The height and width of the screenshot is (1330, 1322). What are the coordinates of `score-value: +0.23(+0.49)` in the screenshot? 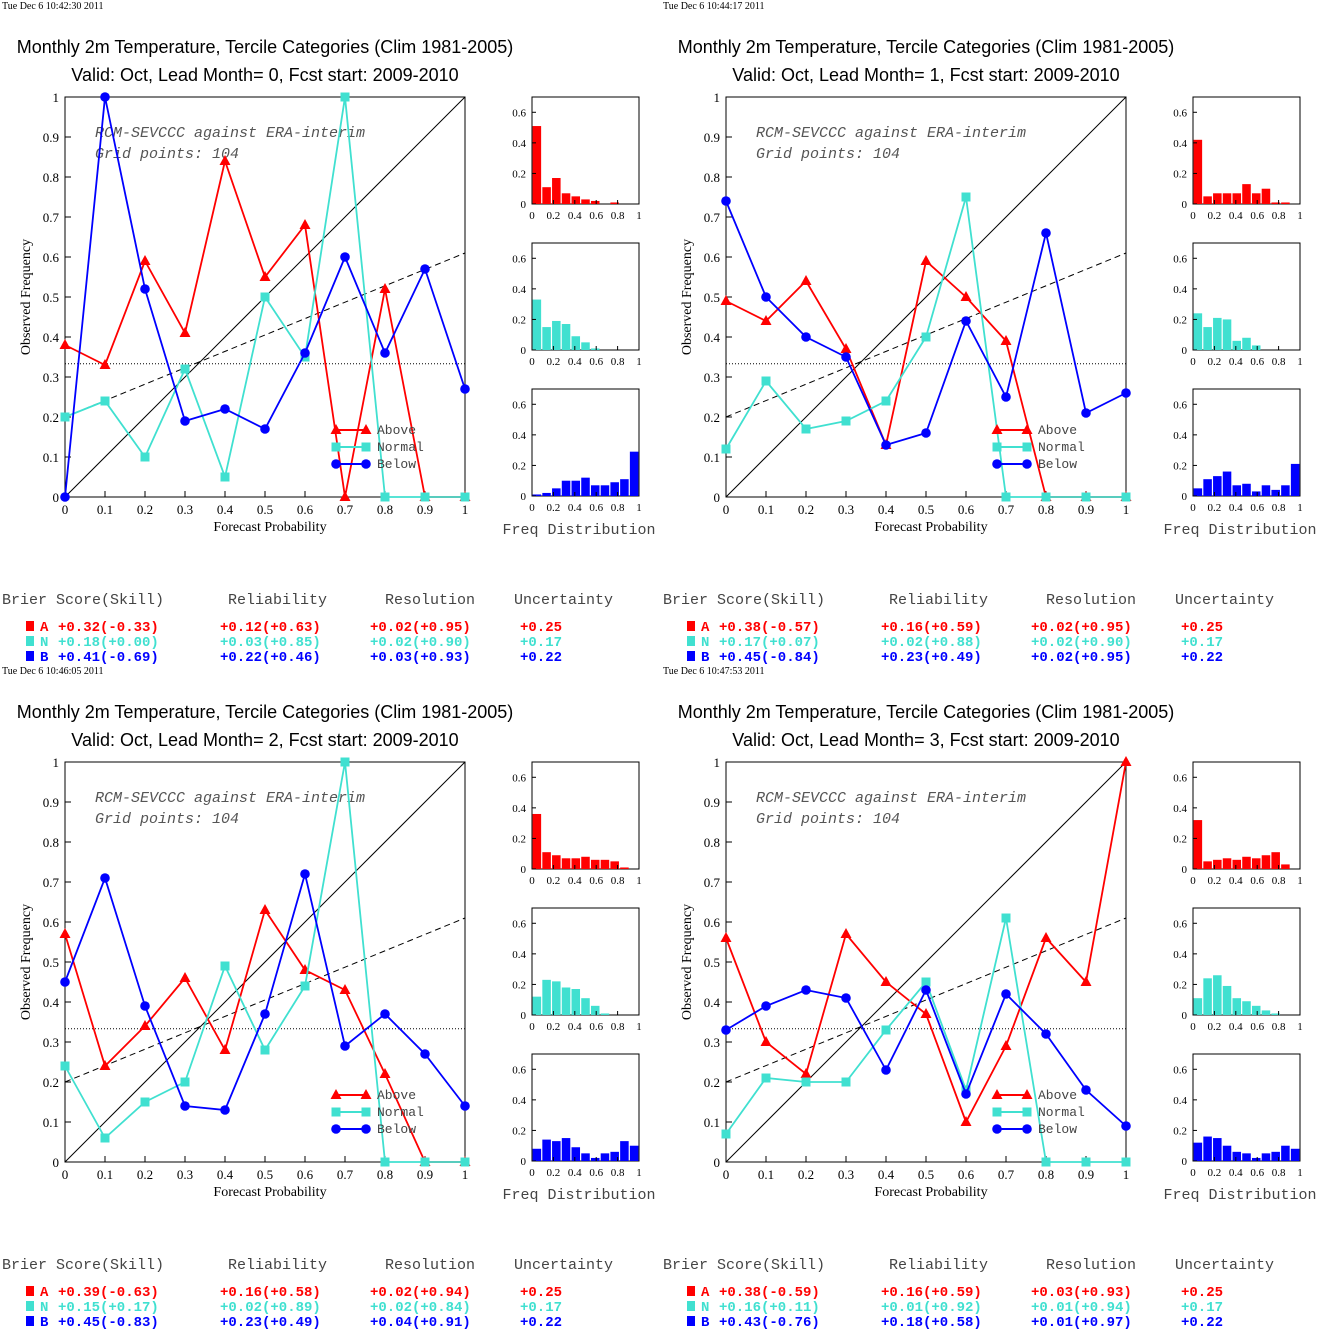 It's located at (931, 658).